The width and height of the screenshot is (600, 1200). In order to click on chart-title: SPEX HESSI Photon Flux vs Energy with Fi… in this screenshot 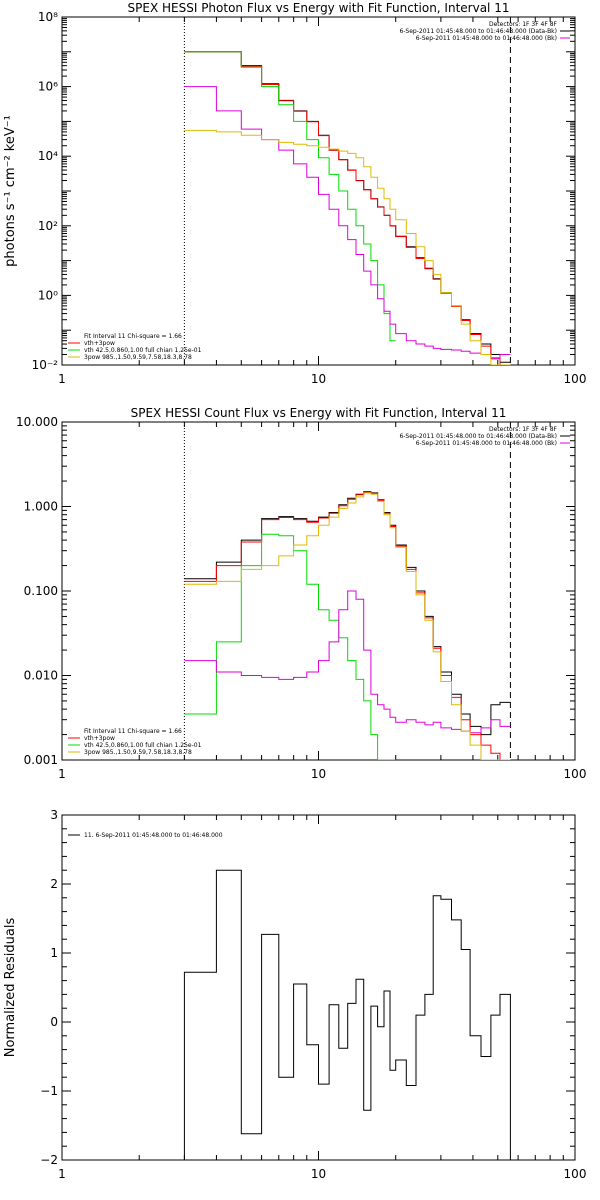, I will do `click(319, 8)`.